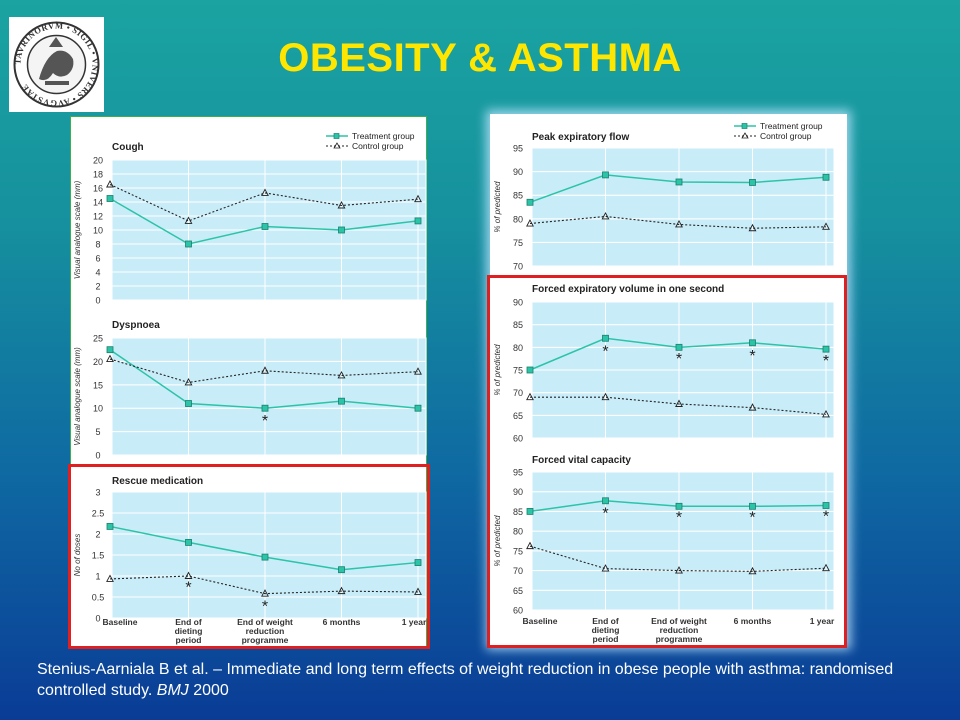 Image resolution: width=960 pixels, height=720 pixels. I want to click on chart-title: Rescue medication, so click(157, 481).